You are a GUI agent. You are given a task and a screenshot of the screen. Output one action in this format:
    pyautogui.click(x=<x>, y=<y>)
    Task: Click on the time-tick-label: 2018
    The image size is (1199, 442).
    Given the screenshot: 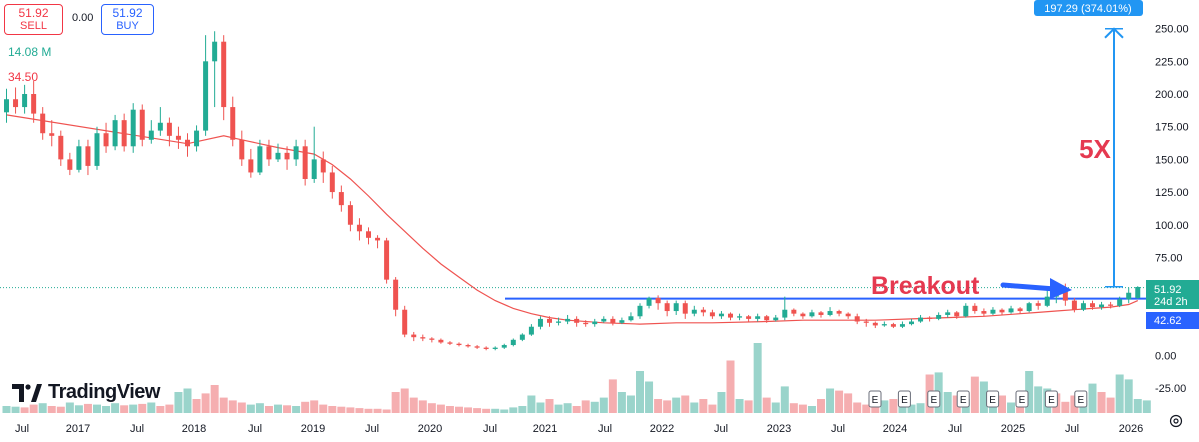 What is the action you would take?
    pyautogui.click(x=194, y=429)
    